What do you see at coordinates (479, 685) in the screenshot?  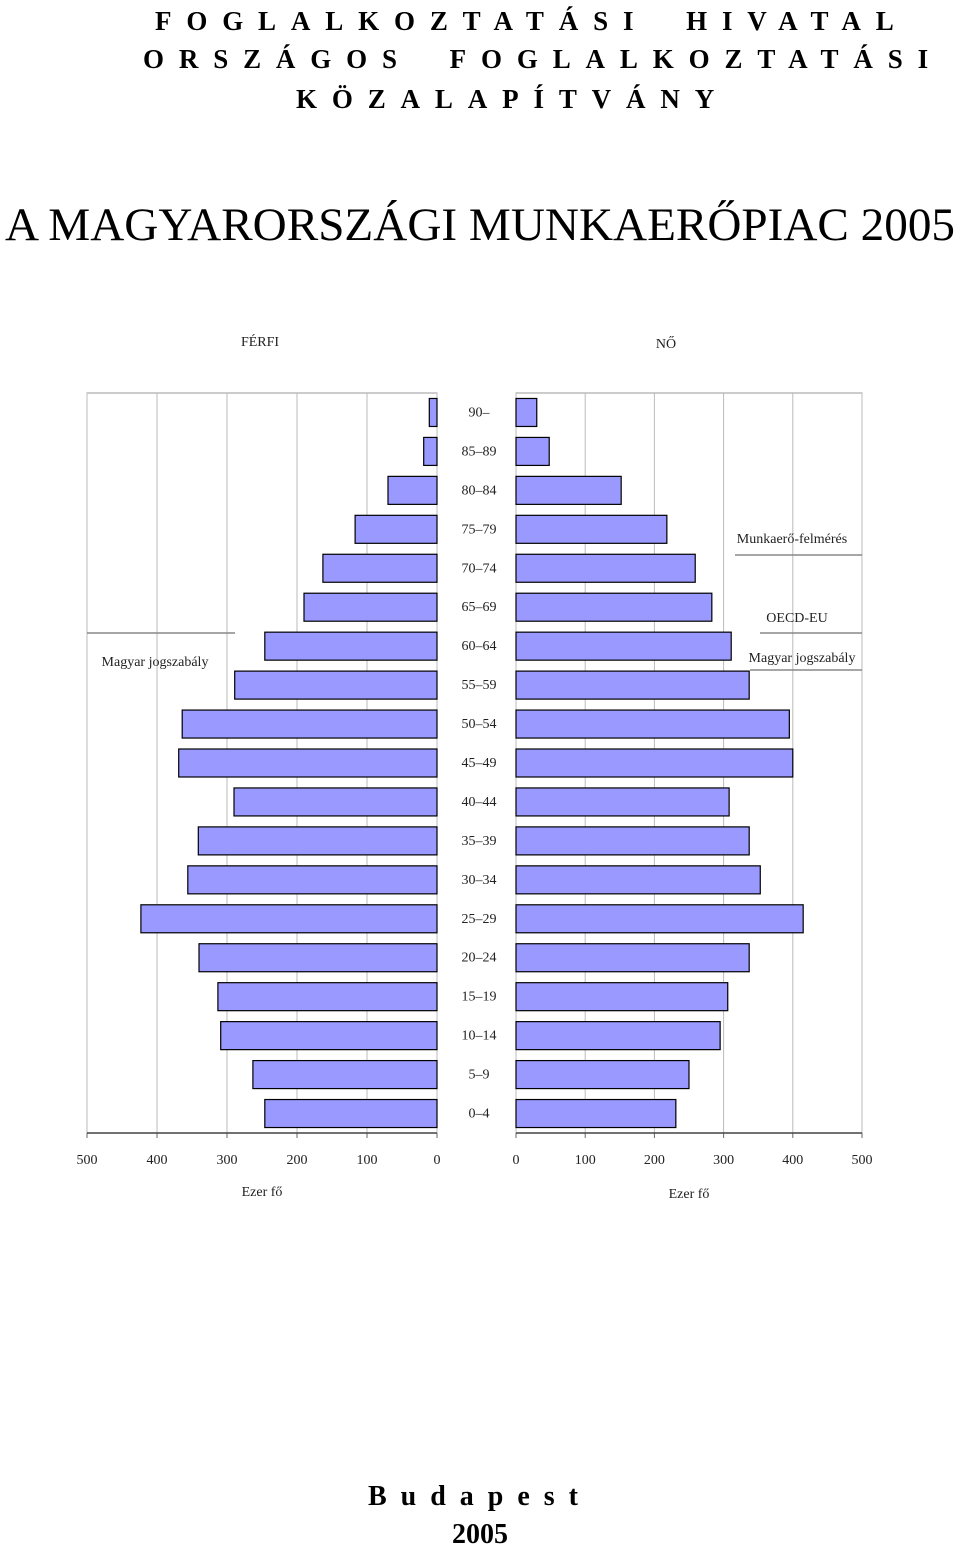 I see `category-label: 55–59` at bounding box center [479, 685].